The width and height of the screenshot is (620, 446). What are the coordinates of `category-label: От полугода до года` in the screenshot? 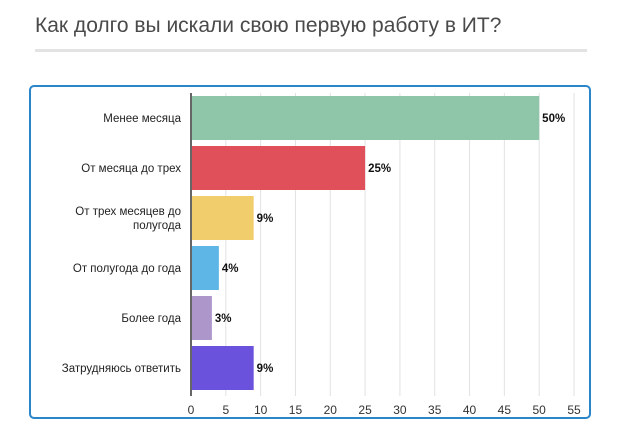 It's located at (127, 269).